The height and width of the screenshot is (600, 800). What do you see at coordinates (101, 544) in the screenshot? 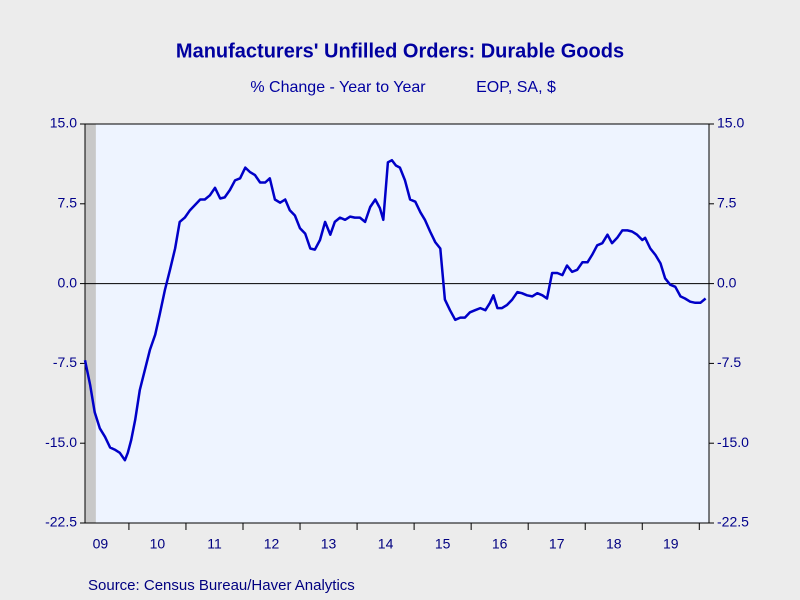
I see `x-tick-label: 09` at bounding box center [101, 544].